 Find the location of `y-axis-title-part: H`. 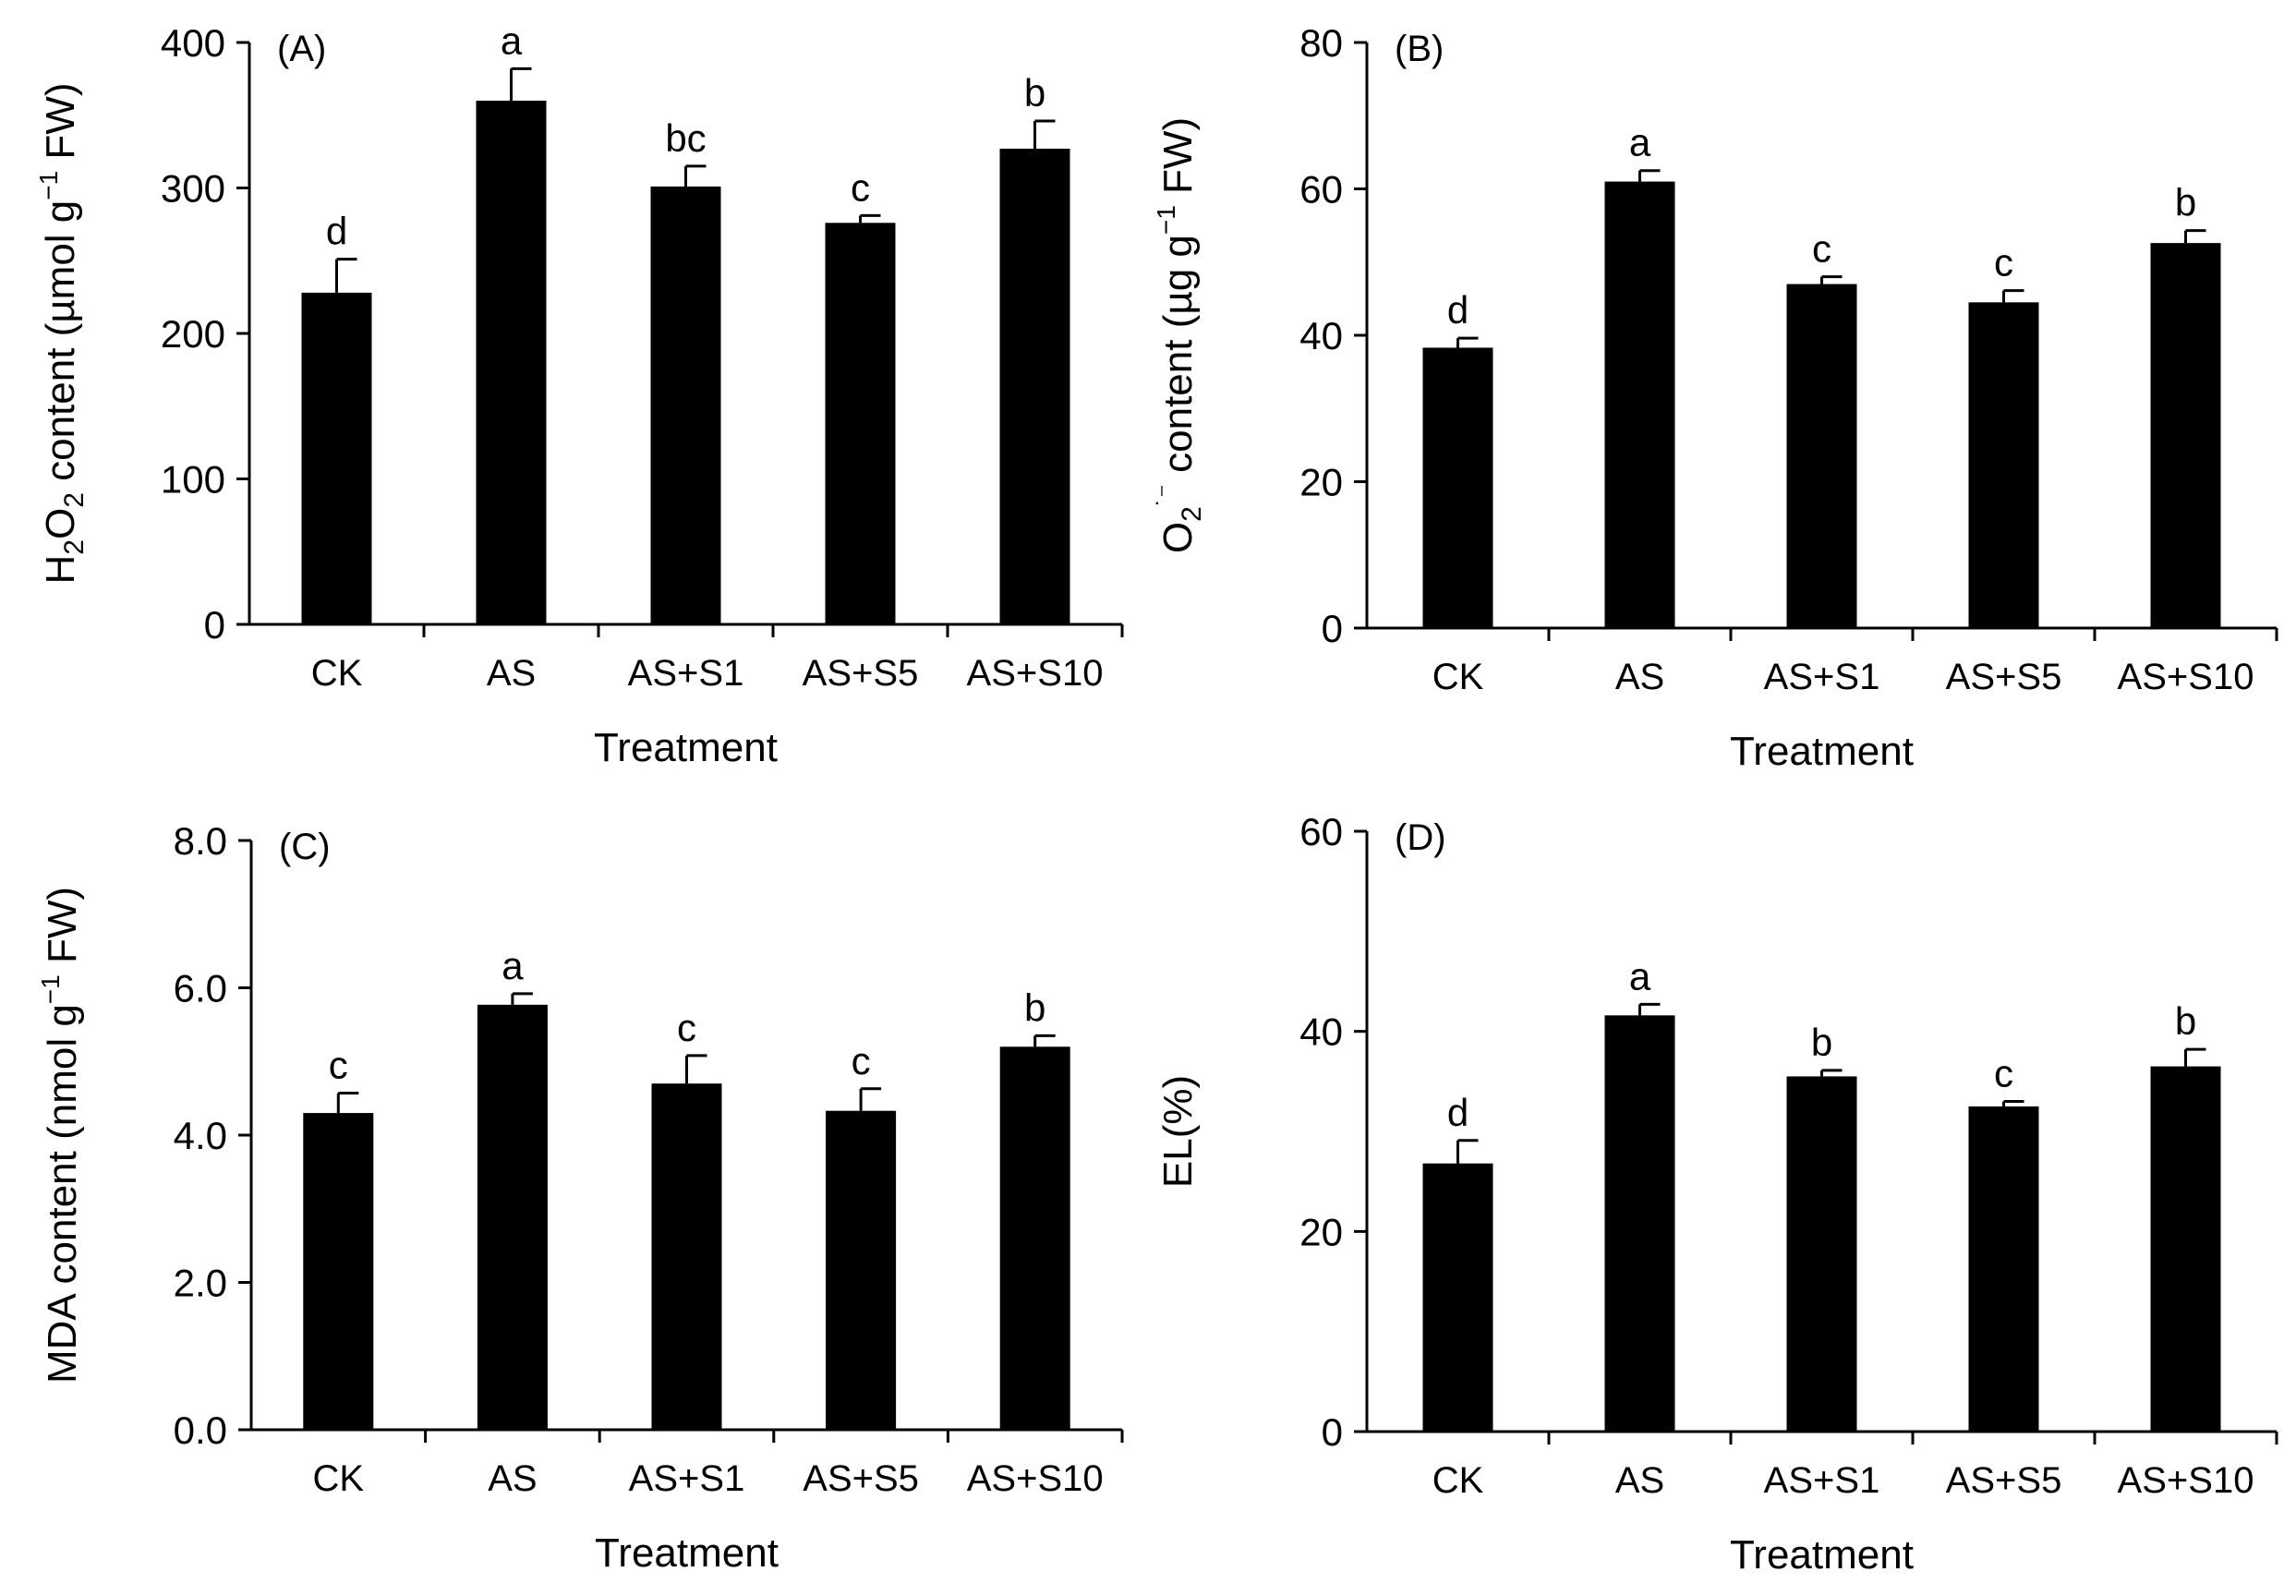

y-axis-title-part: H is located at coordinates (60, 570).